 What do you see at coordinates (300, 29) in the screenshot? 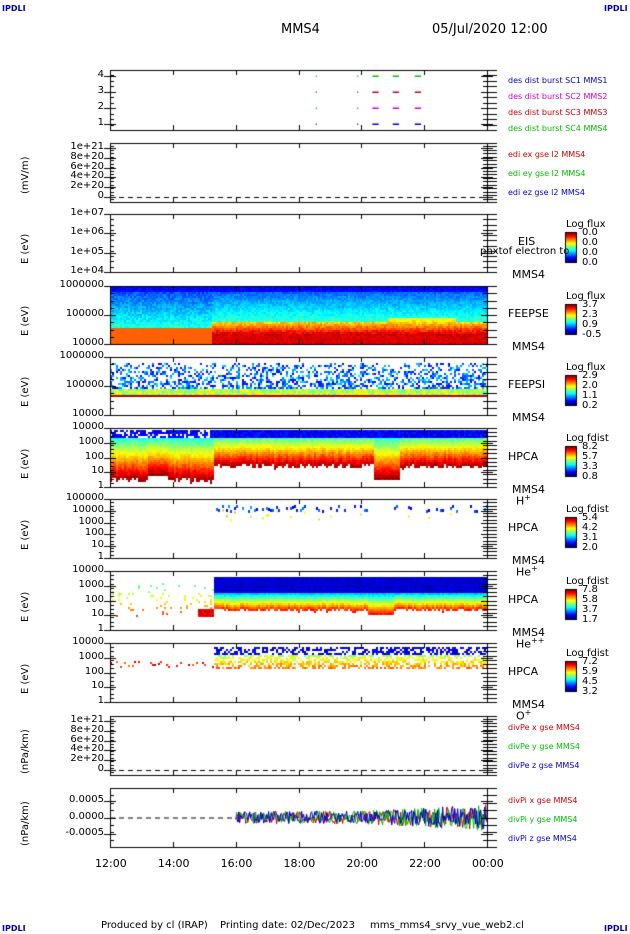
I see `plot-spacecraft-title: MMS4` at bounding box center [300, 29].